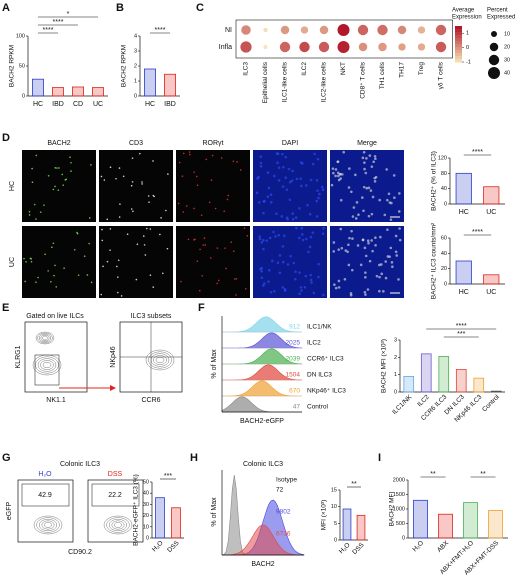 Image resolution: width=520 pixels, height=584 pixels. What do you see at coordinates (228, 30) in the screenshot?
I see `row-label: NI` at bounding box center [228, 30].